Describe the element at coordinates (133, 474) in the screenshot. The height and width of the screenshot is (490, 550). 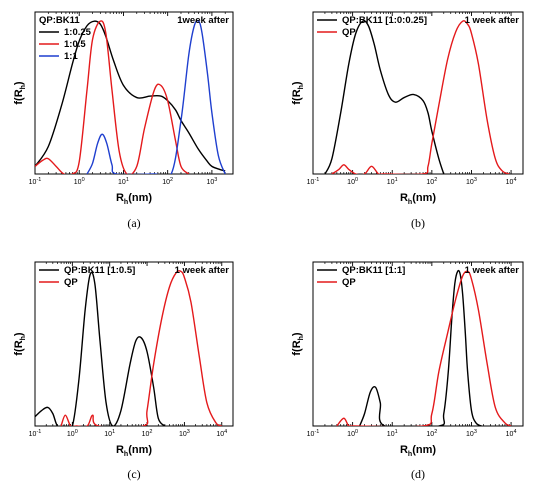
I see `panel-label: (c)` at that location.